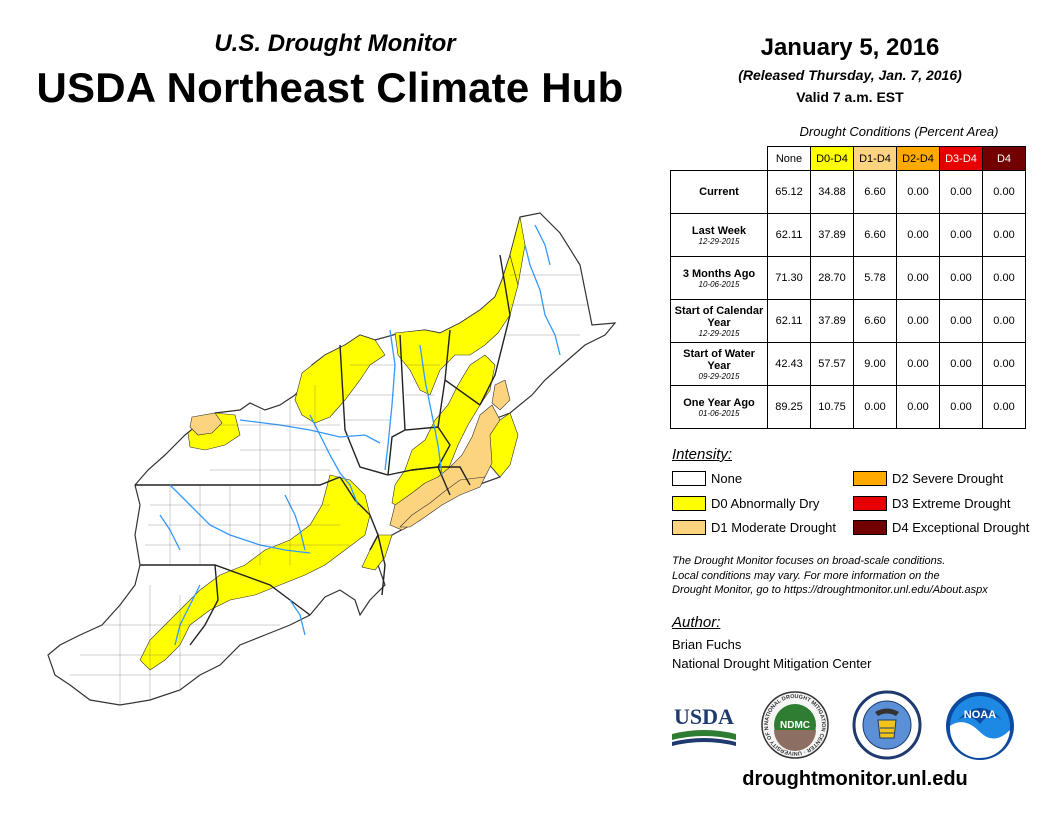 This screenshot has height=816, width=1056. I want to click on commerce-seal-logo, so click(887, 725).